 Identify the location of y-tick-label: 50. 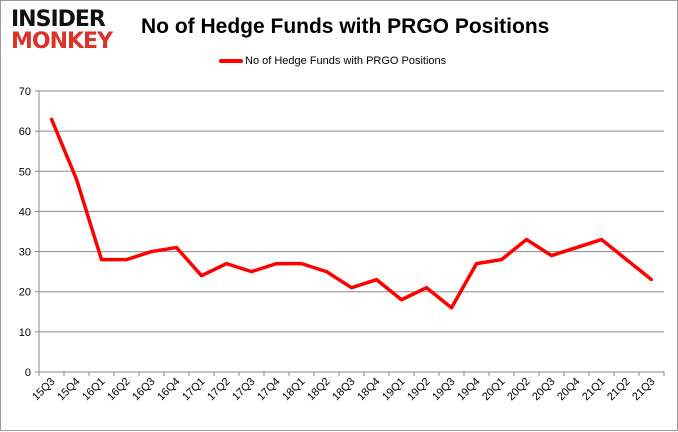
(25, 172).